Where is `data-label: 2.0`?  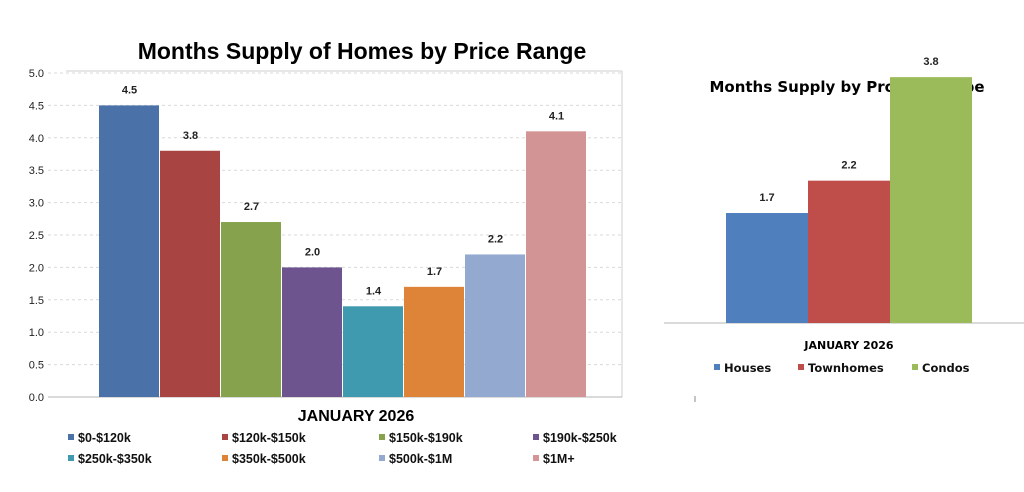 data-label: 2.0 is located at coordinates (312, 252).